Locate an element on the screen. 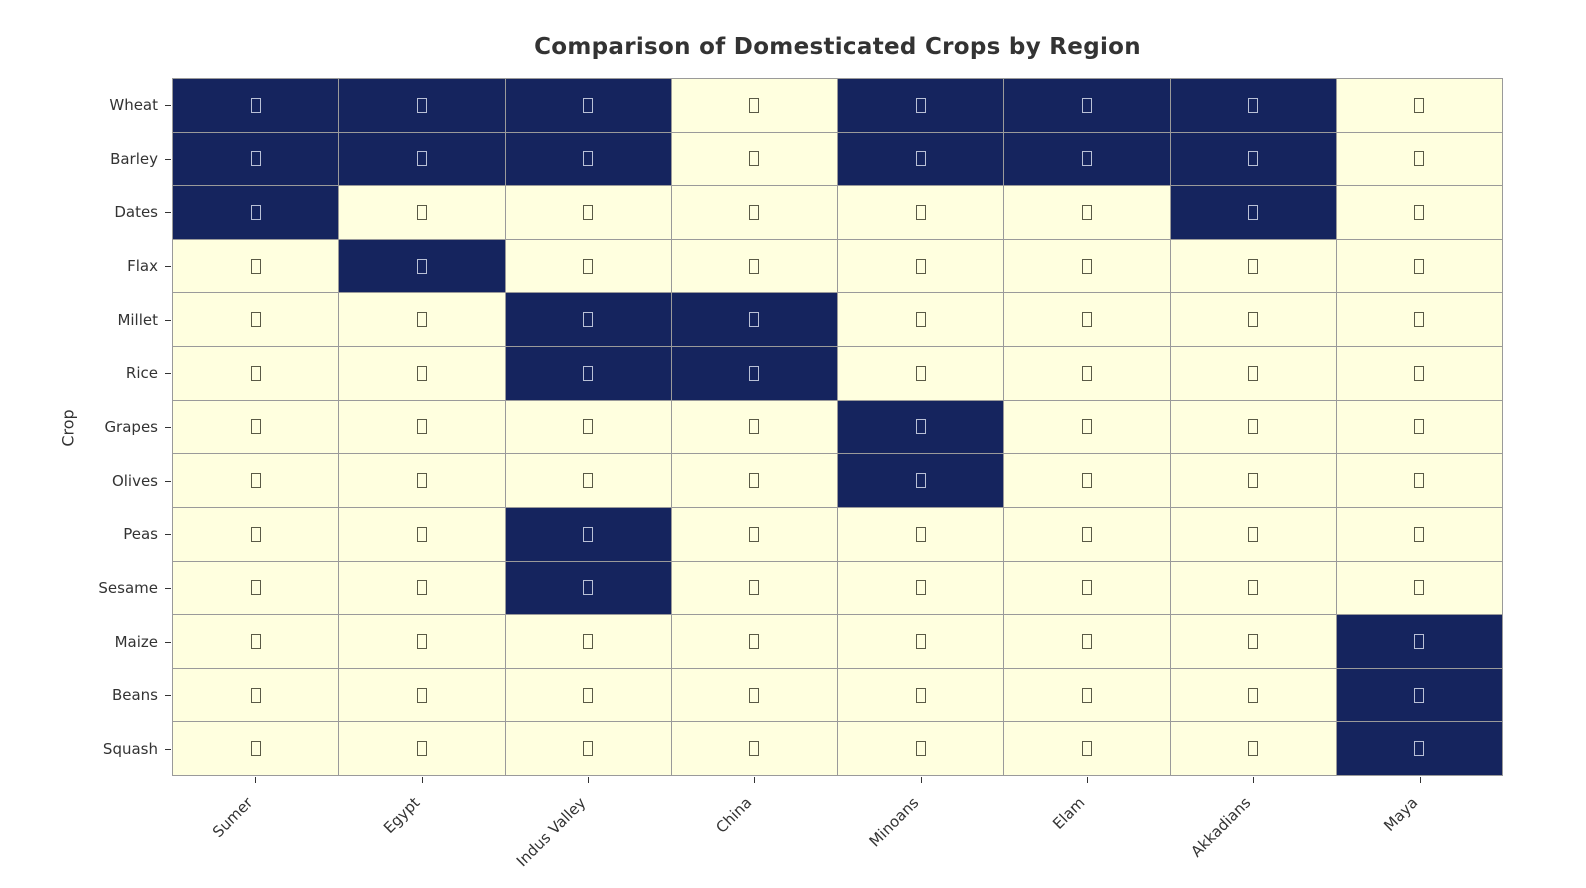 The height and width of the screenshot is (888, 1586). heatmap-cell-wheat-maya is located at coordinates (1419, 105).